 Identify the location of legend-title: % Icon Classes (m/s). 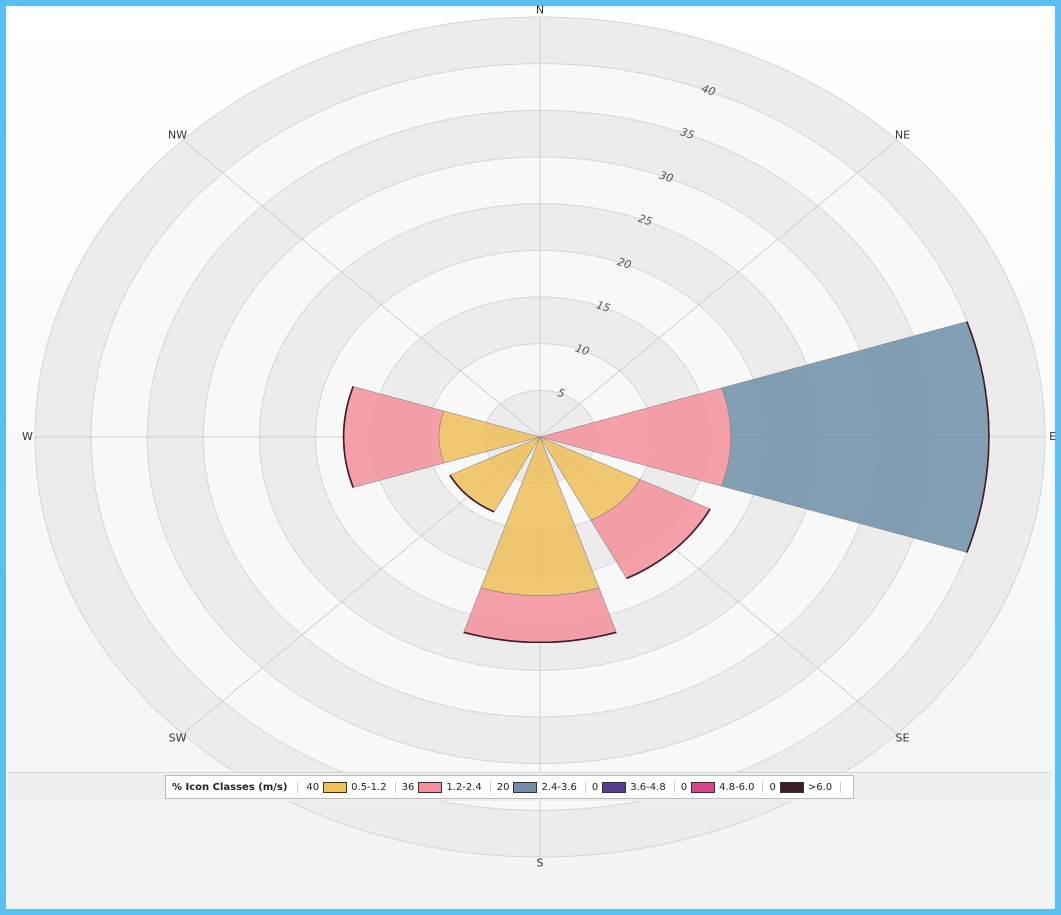
(235, 787).